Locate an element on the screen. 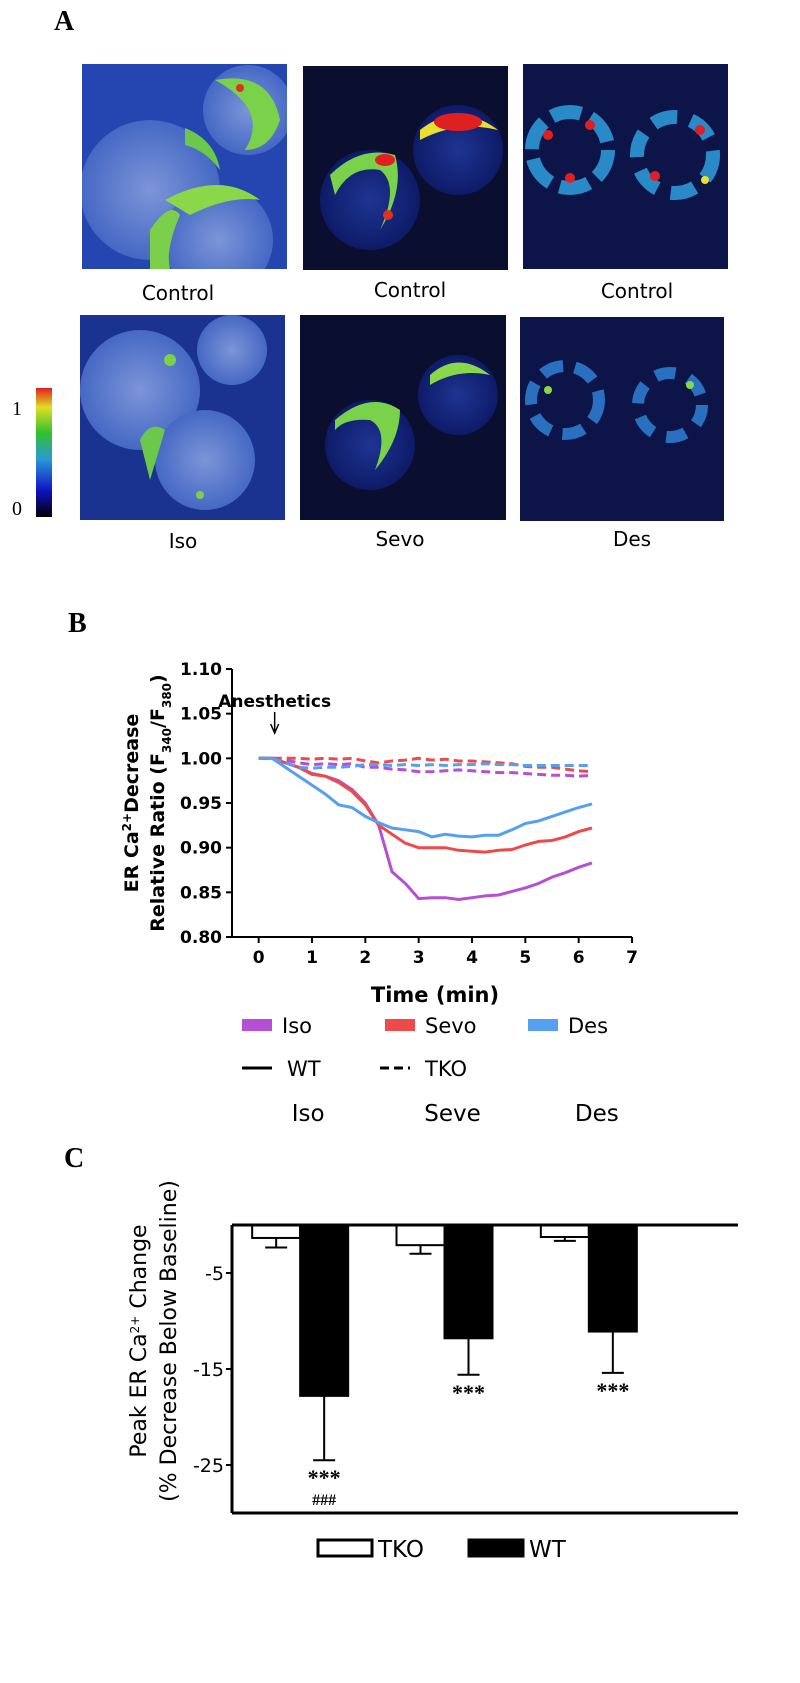 The image size is (800, 1683). axis-title-part: Peak ER Ca is located at coordinates (139, 1395).